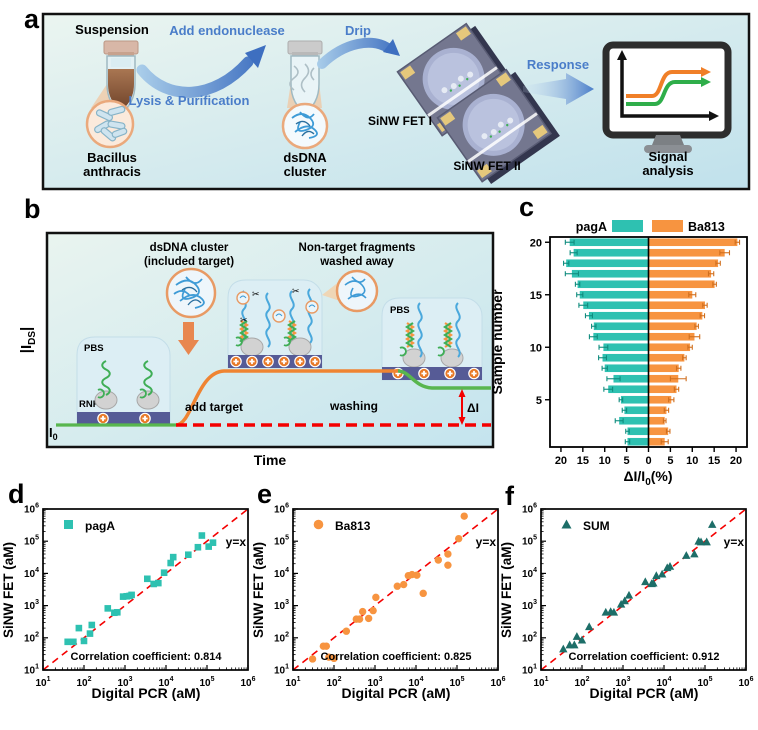 The height and width of the screenshot is (730, 758). What do you see at coordinates (636, 352) in the screenshot?
I see `c-axes: 5 10 15 20 20 15 10 5 0 5 10 15 20` at bounding box center [636, 352].